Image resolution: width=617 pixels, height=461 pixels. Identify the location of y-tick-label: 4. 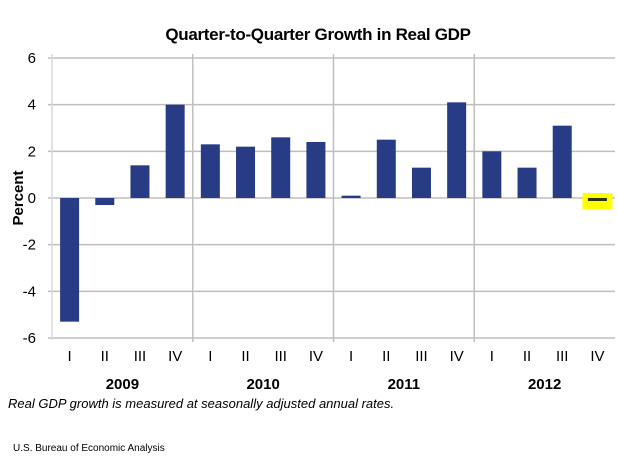
(32, 105).